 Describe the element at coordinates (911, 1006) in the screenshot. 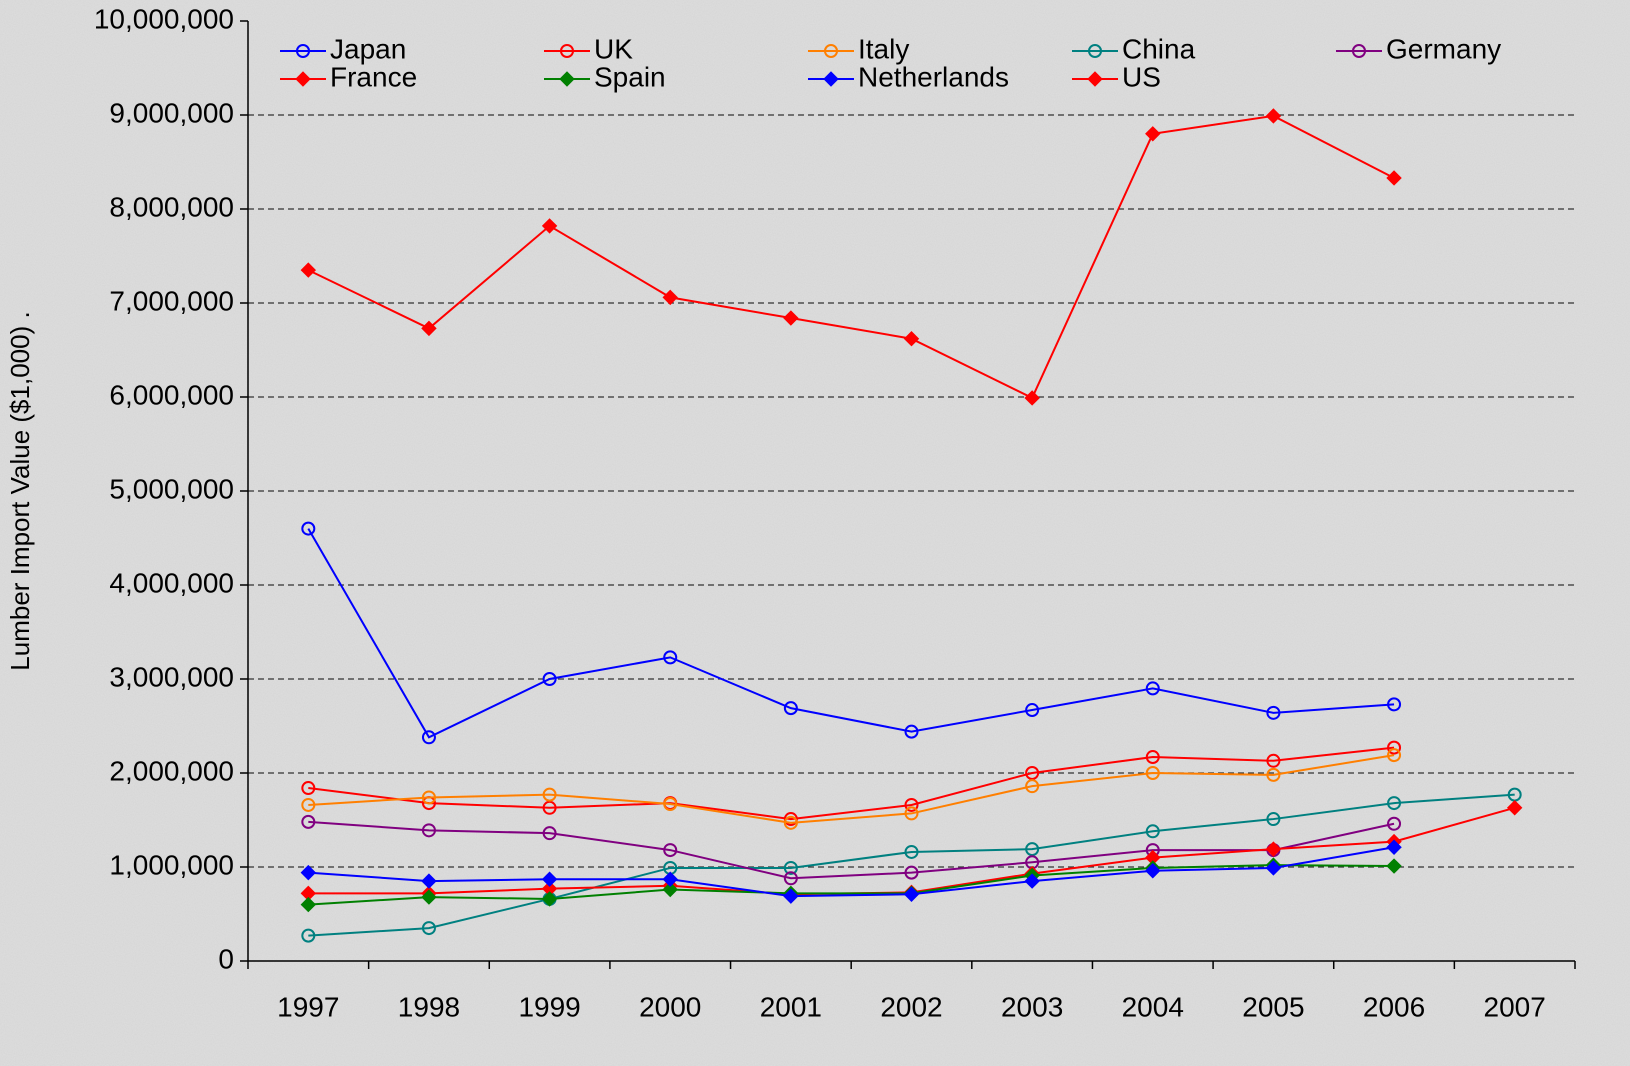

I see `x-tick-label: 2002` at that location.